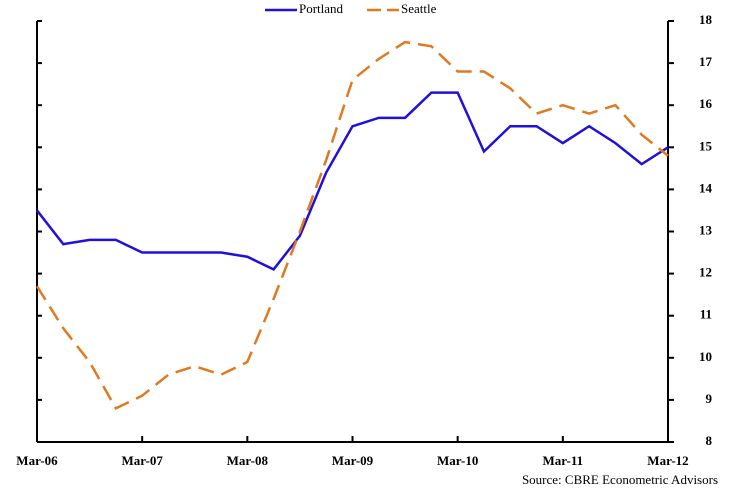  Describe the element at coordinates (709, 398) in the screenshot. I see `y-tick-label: 9` at that location.